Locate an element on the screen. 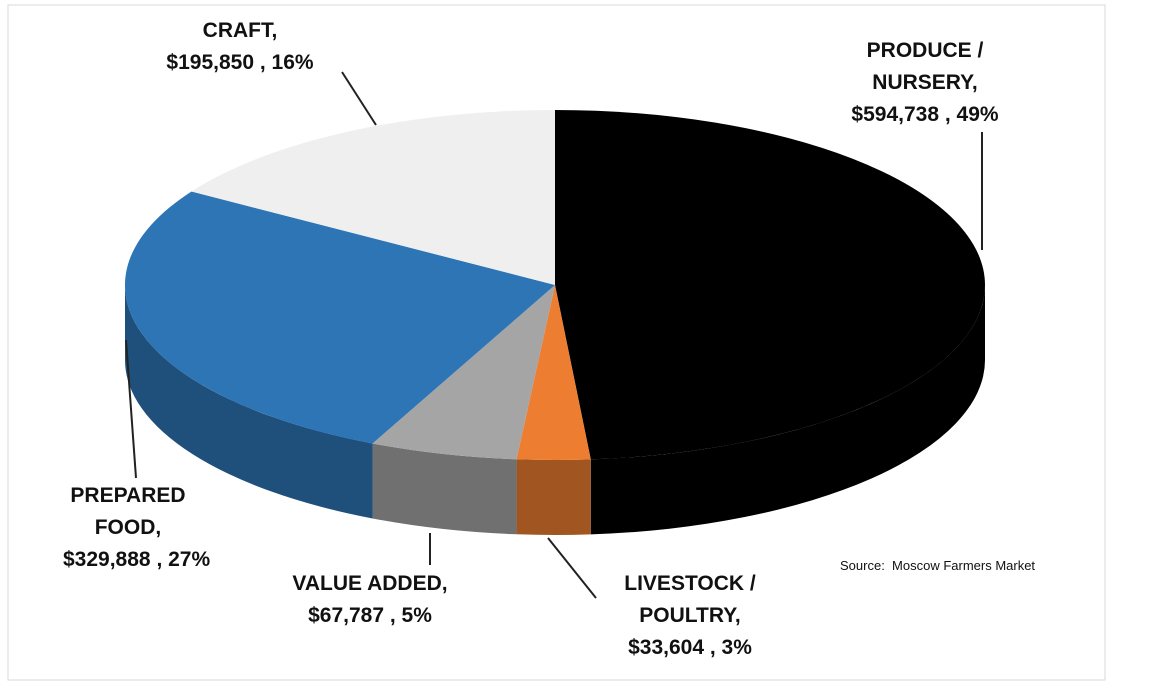  label-value: $195,850 , 16% is located at coordinates (240, 63).